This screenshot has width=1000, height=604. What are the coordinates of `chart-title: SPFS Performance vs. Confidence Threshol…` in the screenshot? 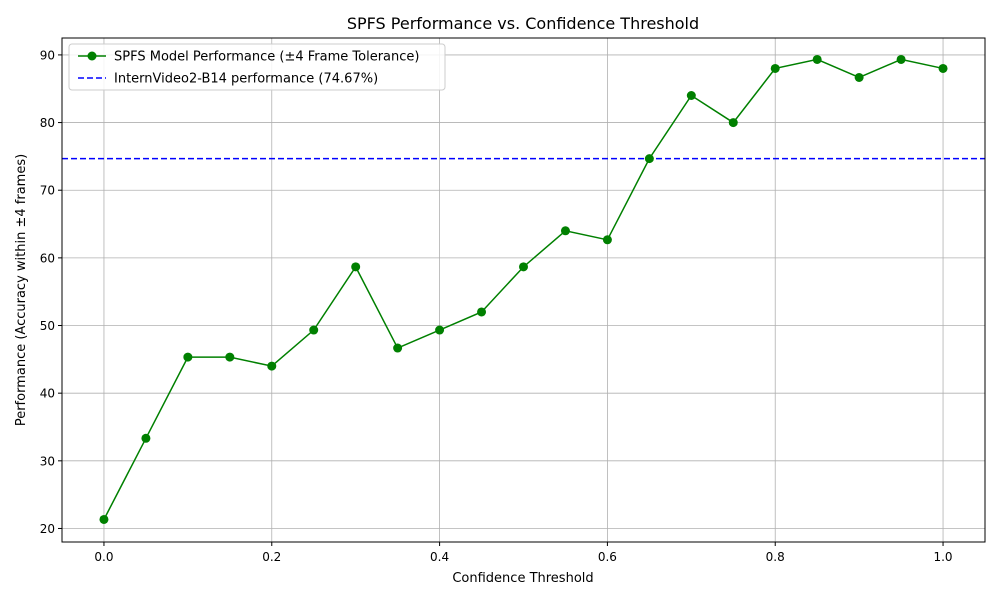 It's located at (523, 23).